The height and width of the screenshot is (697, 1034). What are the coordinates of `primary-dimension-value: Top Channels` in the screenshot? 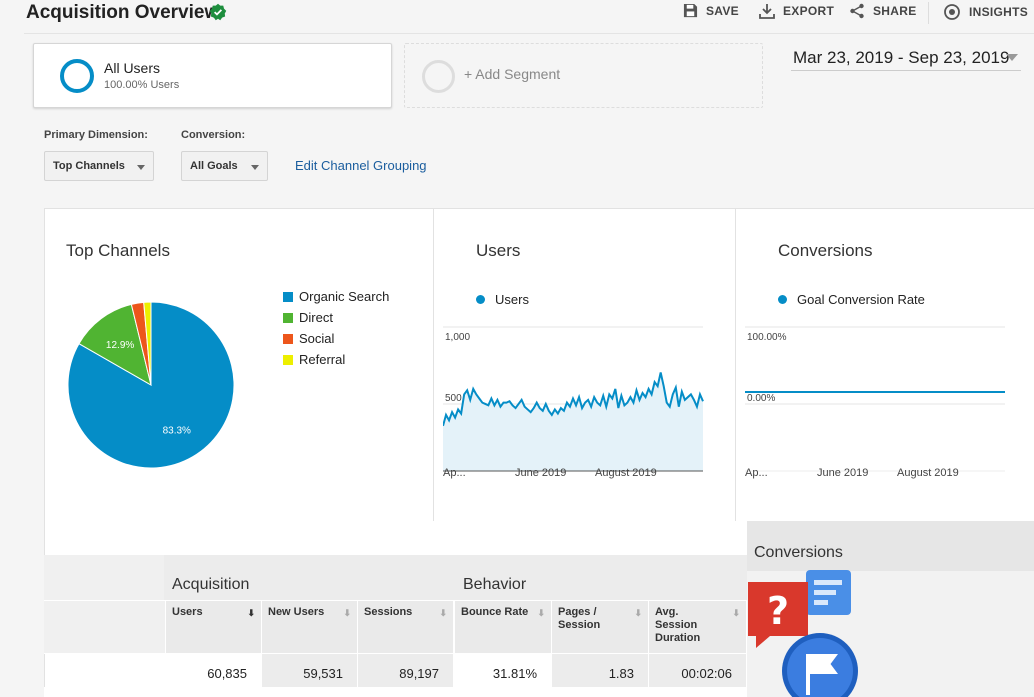 It's located at (89, 166).